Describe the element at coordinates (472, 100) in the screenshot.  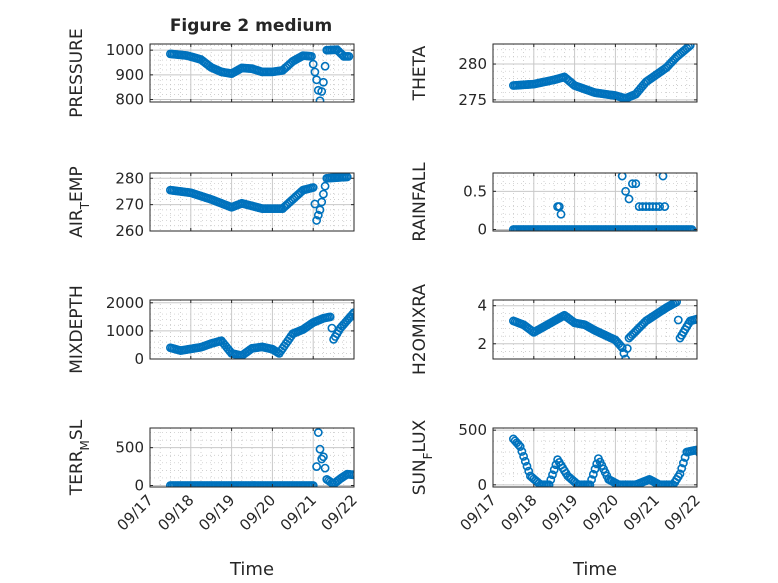
I see `y-tick-label: 275` at that location.